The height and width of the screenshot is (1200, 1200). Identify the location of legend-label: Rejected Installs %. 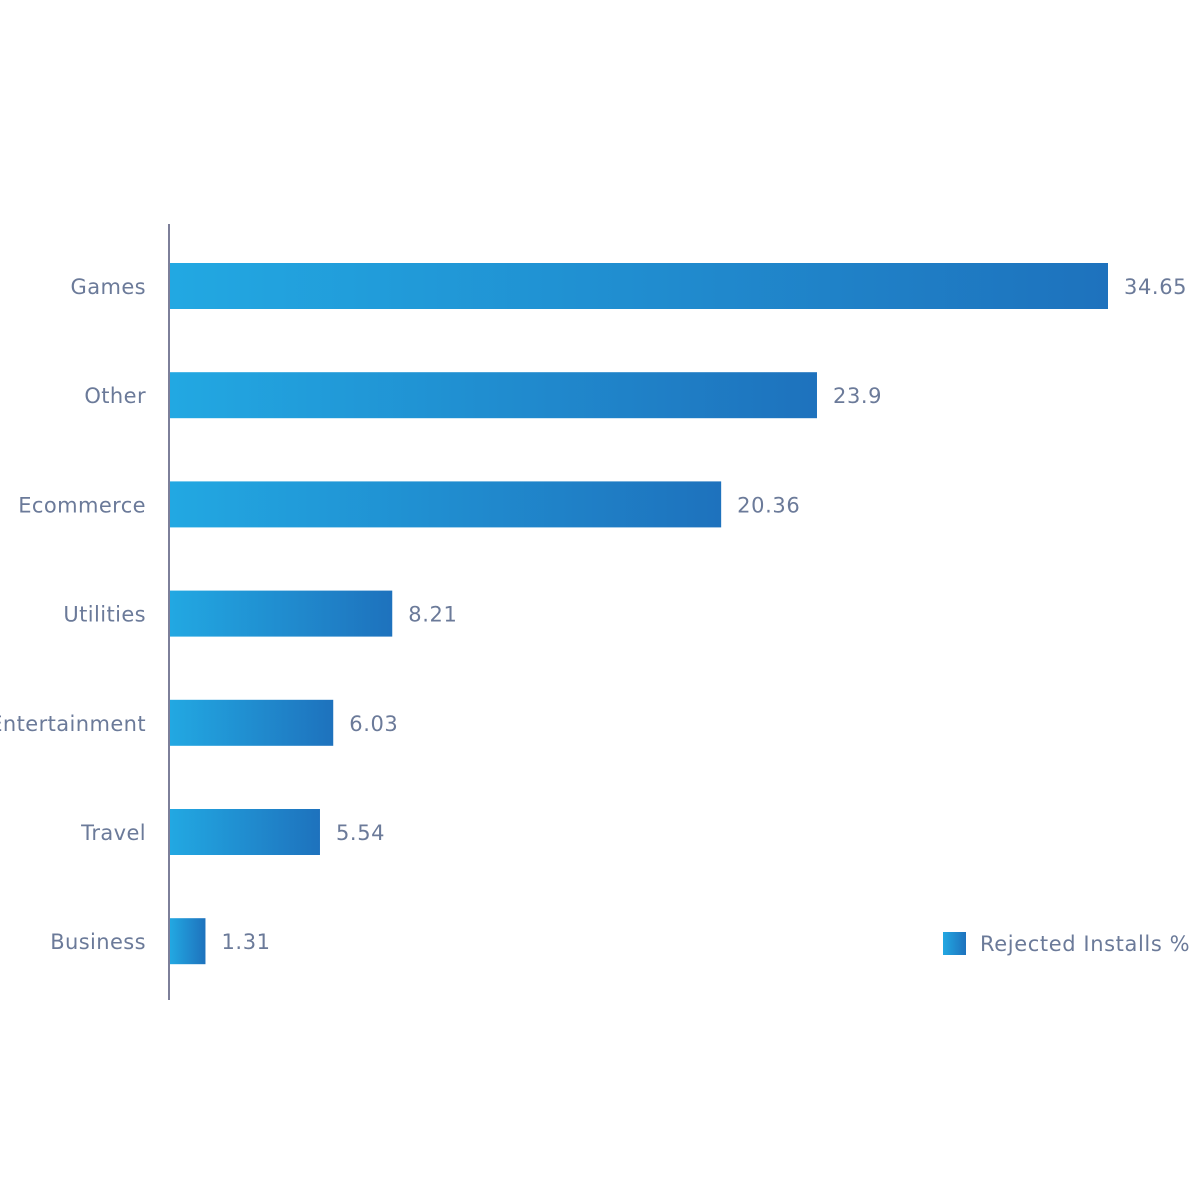
(1085, 944).